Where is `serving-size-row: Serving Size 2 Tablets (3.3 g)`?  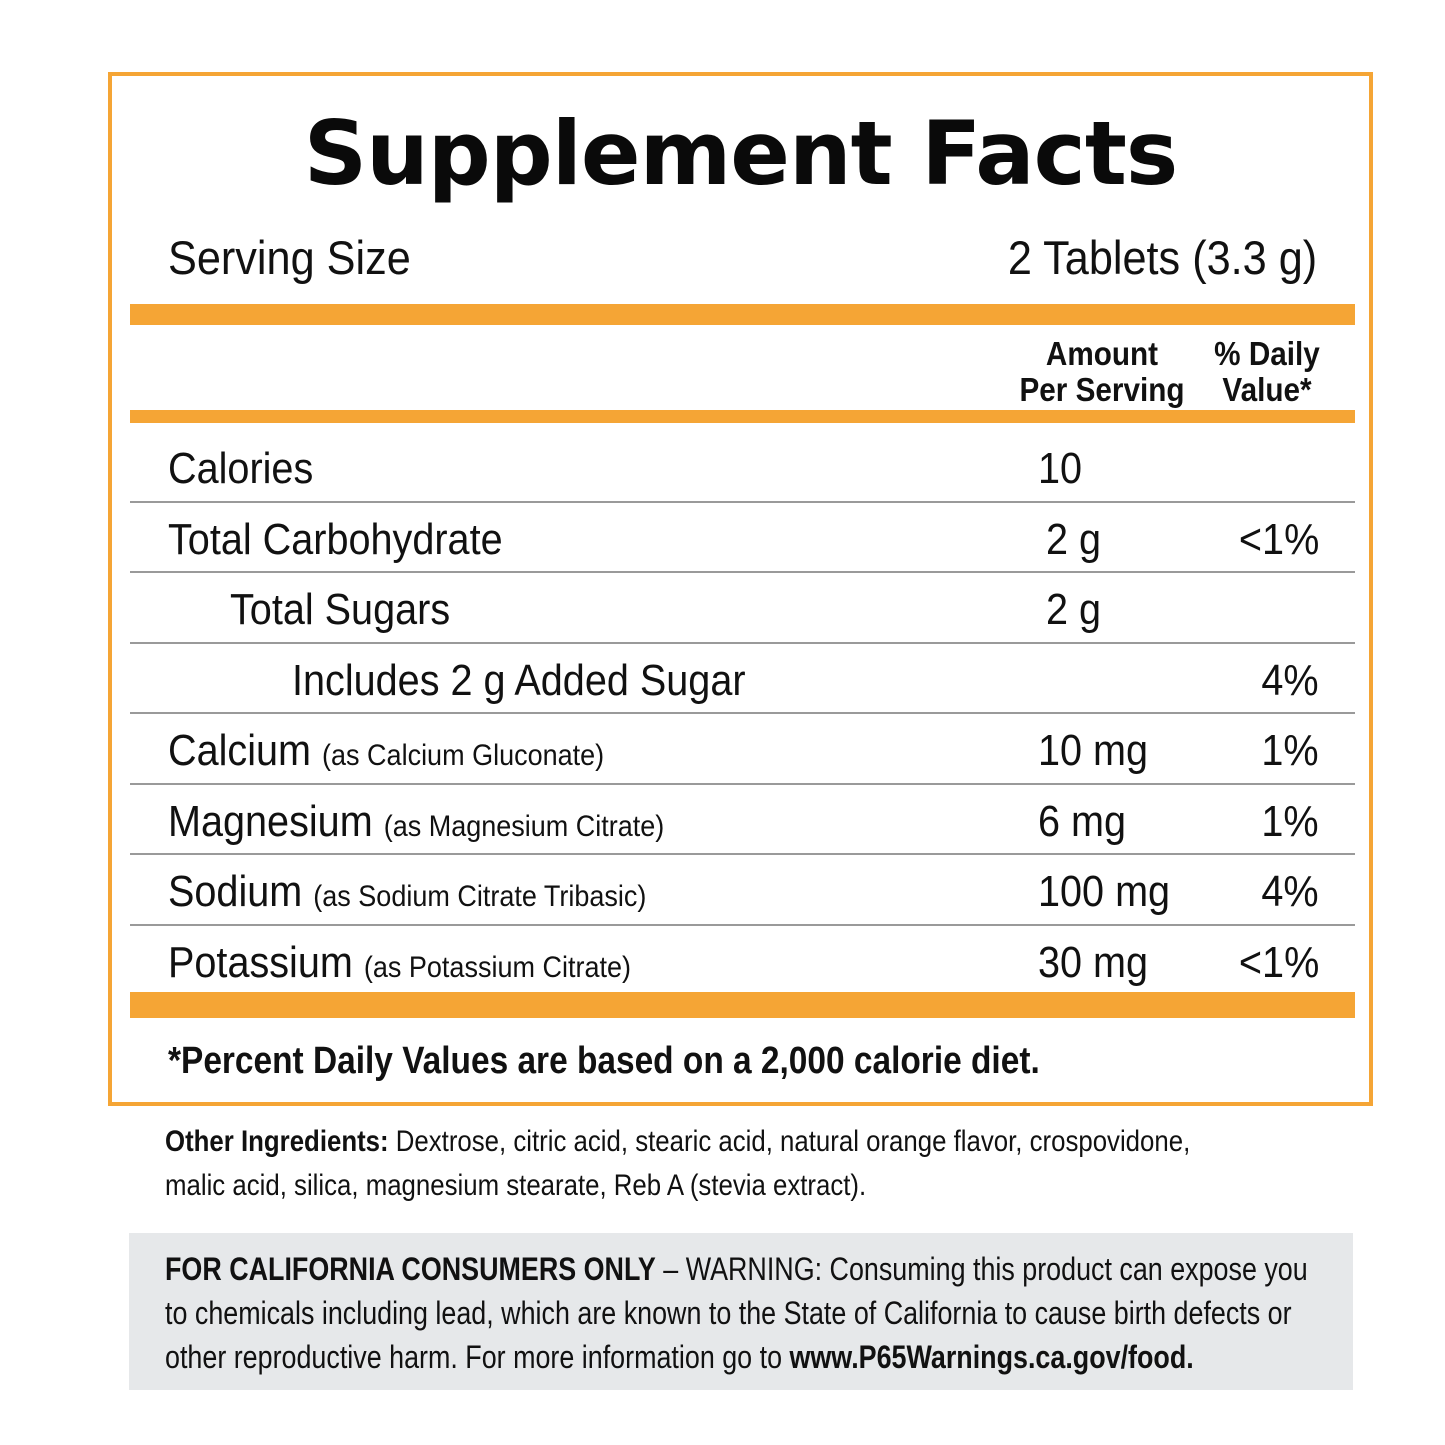 serving-size-row: Serving Size 2 Tablets (3.3 g) is located at coordinates (742, 258).